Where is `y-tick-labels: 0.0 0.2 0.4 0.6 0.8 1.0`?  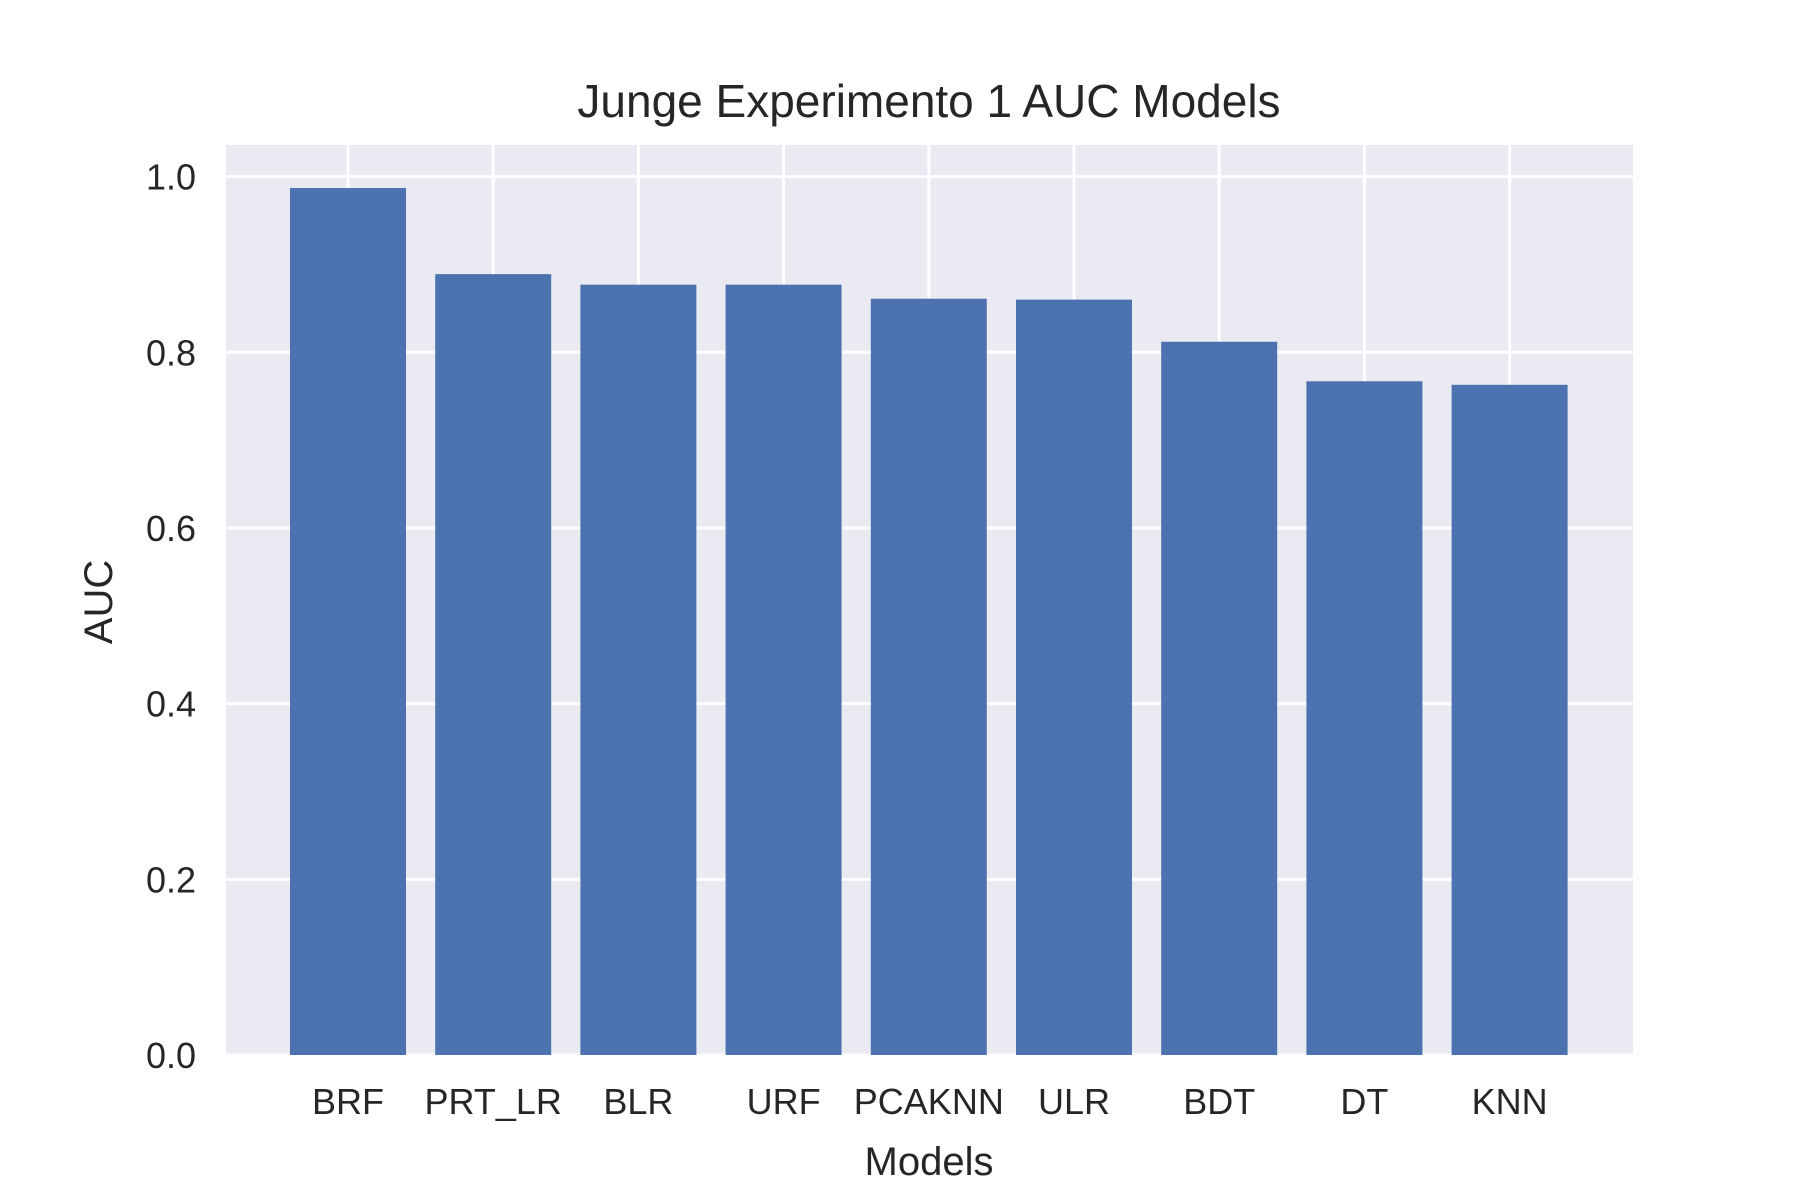 y-tick-labels: 0.0 0.2 0.4 0.6 0.8 1.0 is located at coordinates (171, 616).